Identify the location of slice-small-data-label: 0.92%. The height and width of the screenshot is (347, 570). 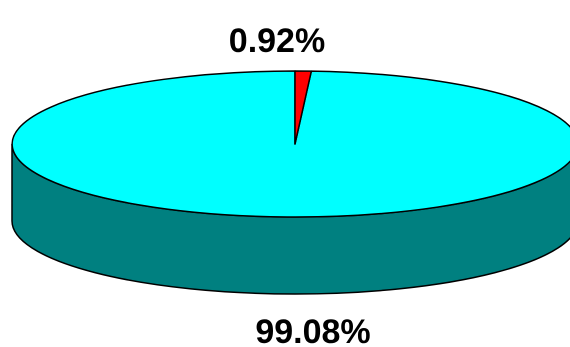
(277, 41).